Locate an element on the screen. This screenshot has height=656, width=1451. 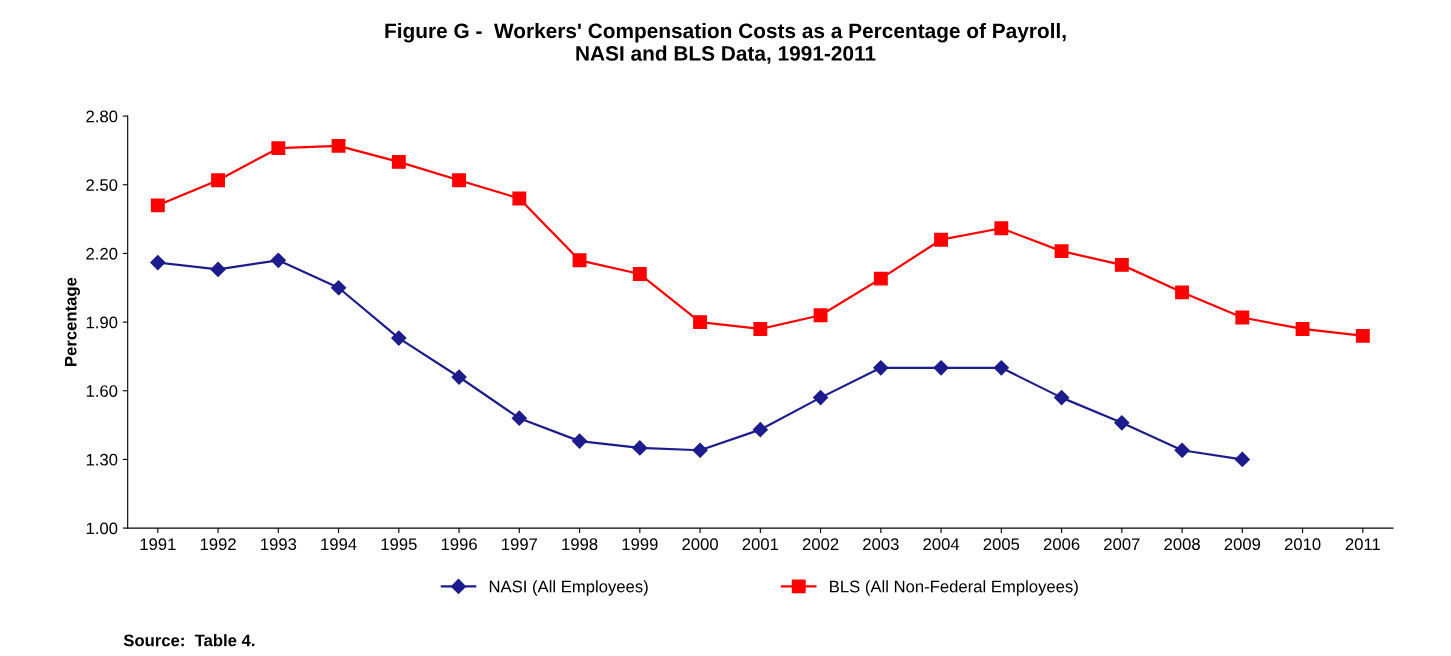
source-note: Source: Table 4. is located at coordinates (189, 640).